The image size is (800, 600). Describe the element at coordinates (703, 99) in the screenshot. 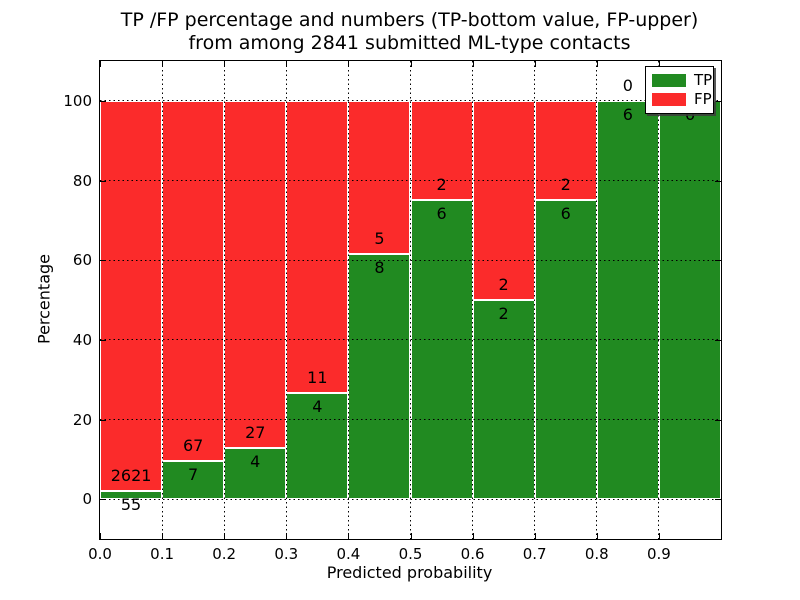

I see `legend-label-fp: FP` at that location.